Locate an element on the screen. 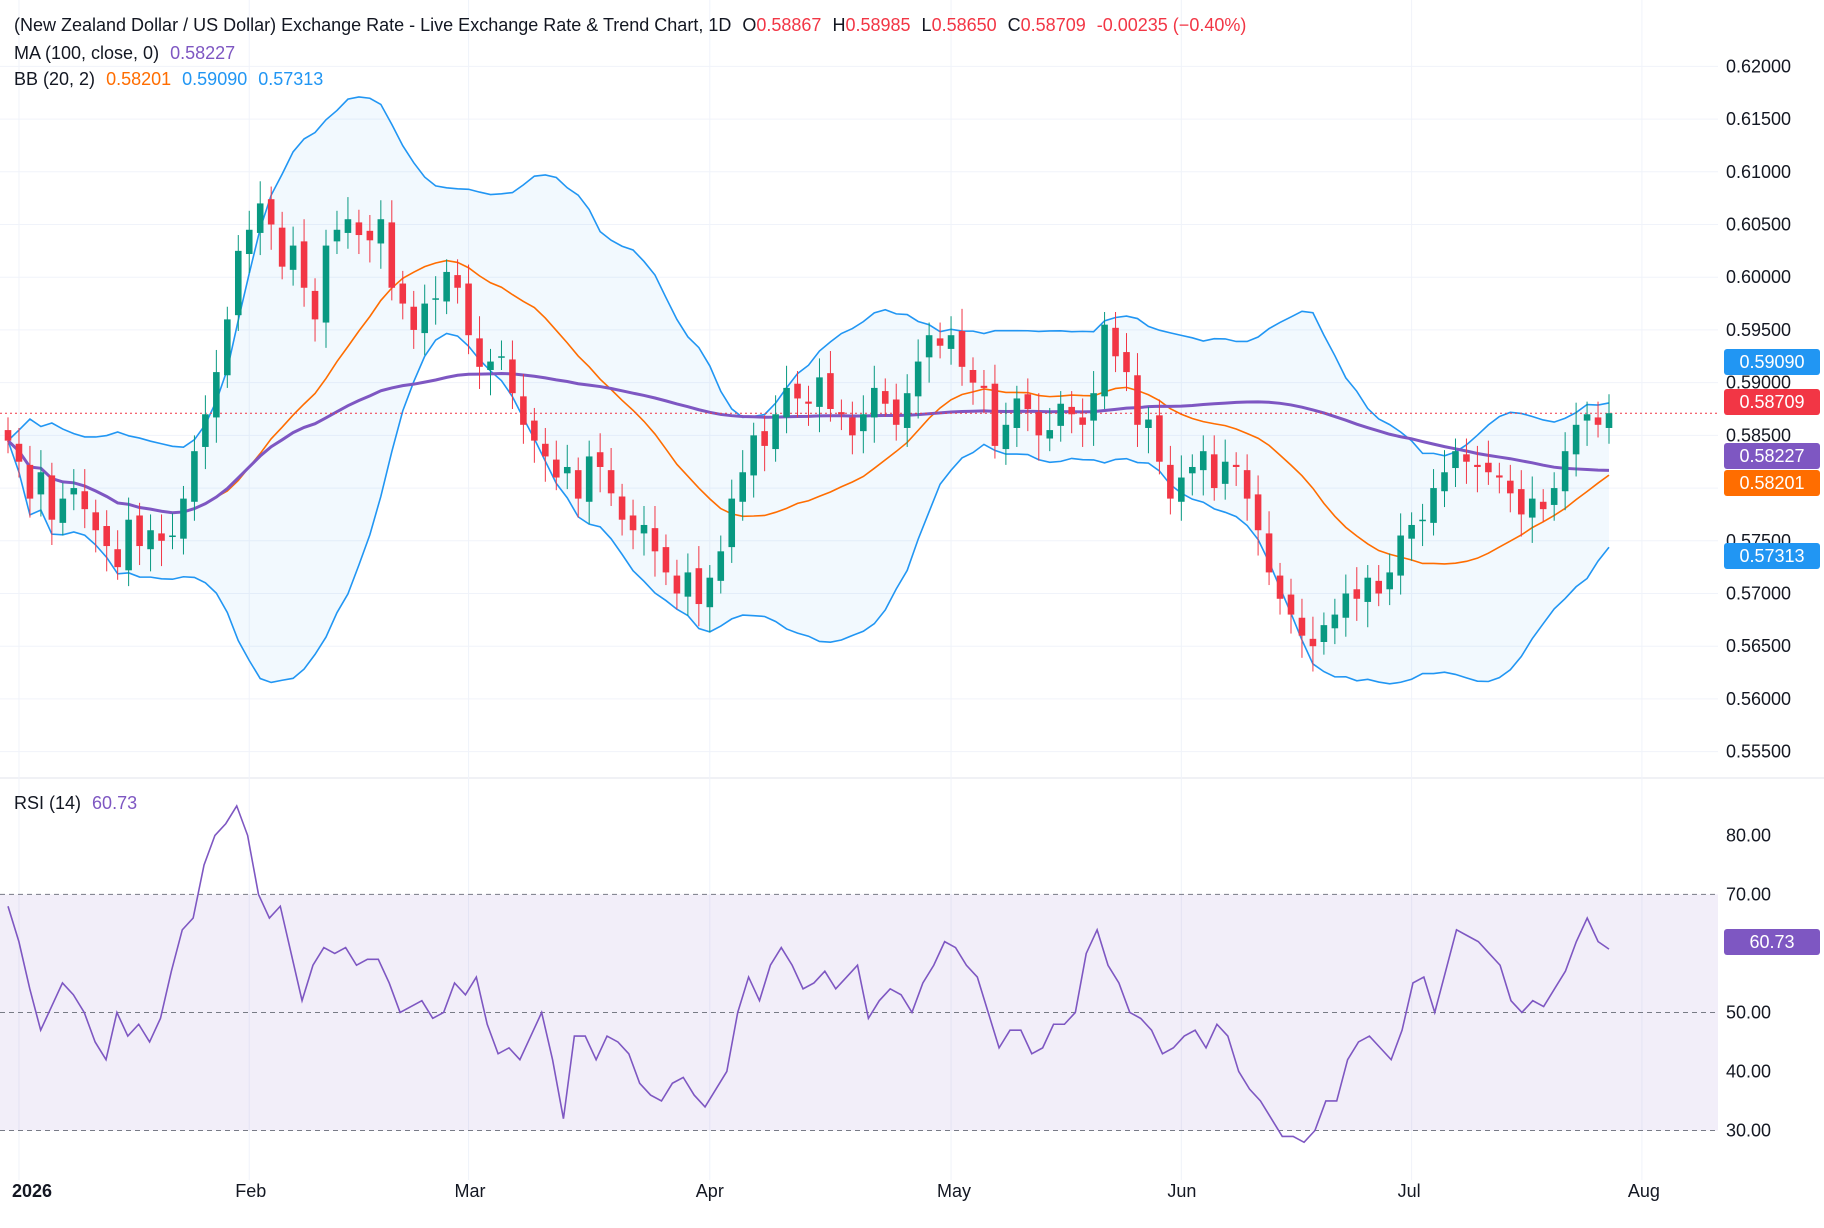 Image resolution: width=1824 pixels, height=1228 pixels. close-label: C is located at coordinates (1014, 25).